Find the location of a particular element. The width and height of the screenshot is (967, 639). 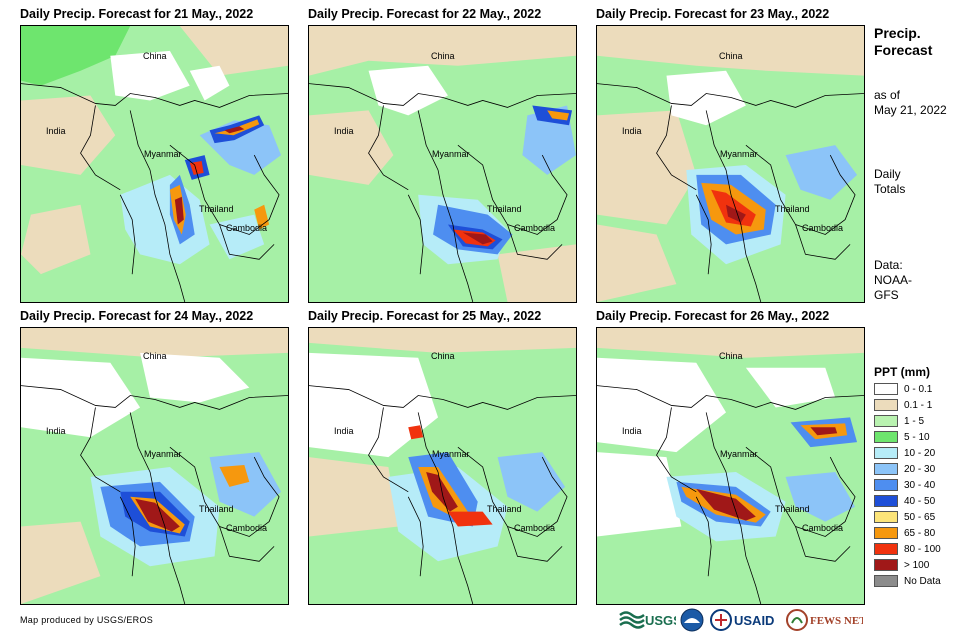

map-panel-2: China India Myanmar Thailand Cambodia is located at coordinates (442, 164).